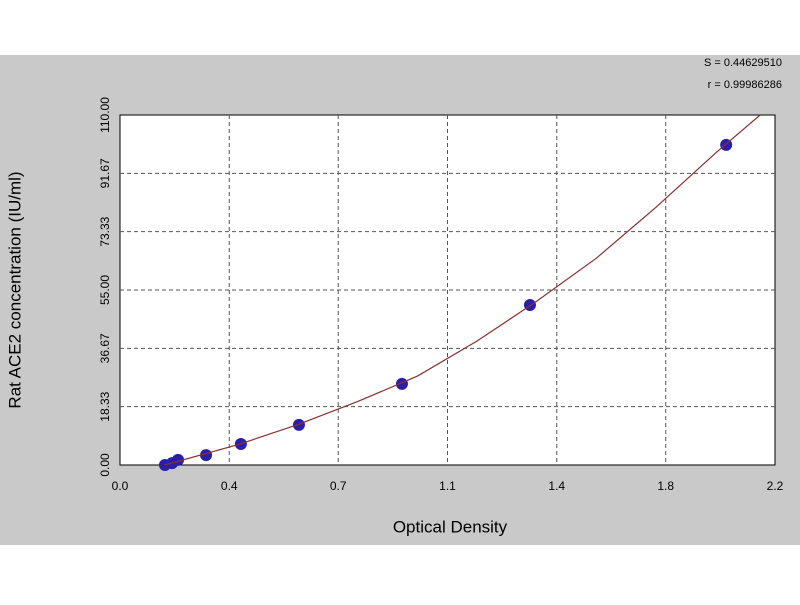  What do you see at coordinates (745, 85) in the screenshot?
I see `annotation: r = 0.99986286` at bounding box center [745, 85].